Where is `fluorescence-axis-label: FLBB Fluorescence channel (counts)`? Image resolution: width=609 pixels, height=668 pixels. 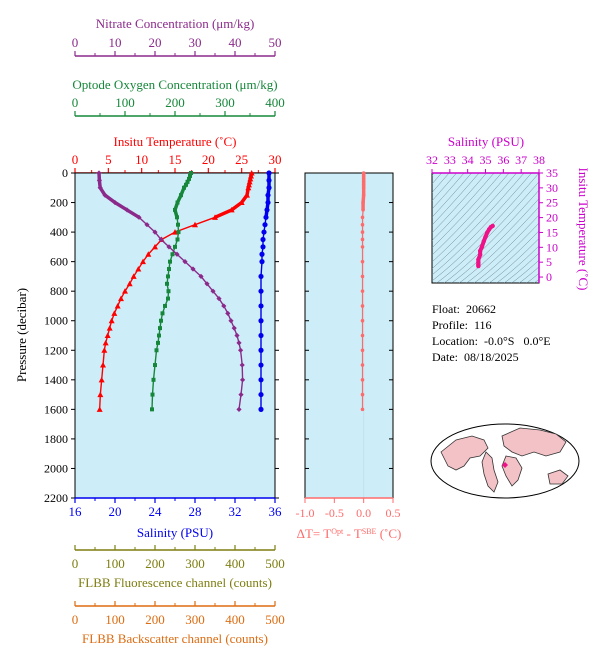 fluorescence-axis-label: FLBB Fluorescence channel (counts) is located at coordinates (175, 582).